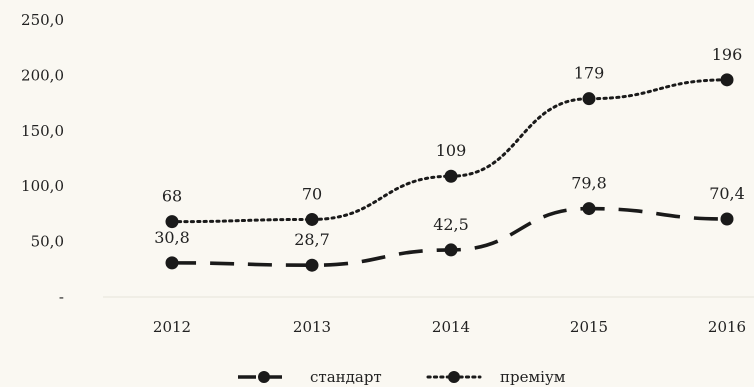  I want to click on y-tick-label: -, so click(61, 297).